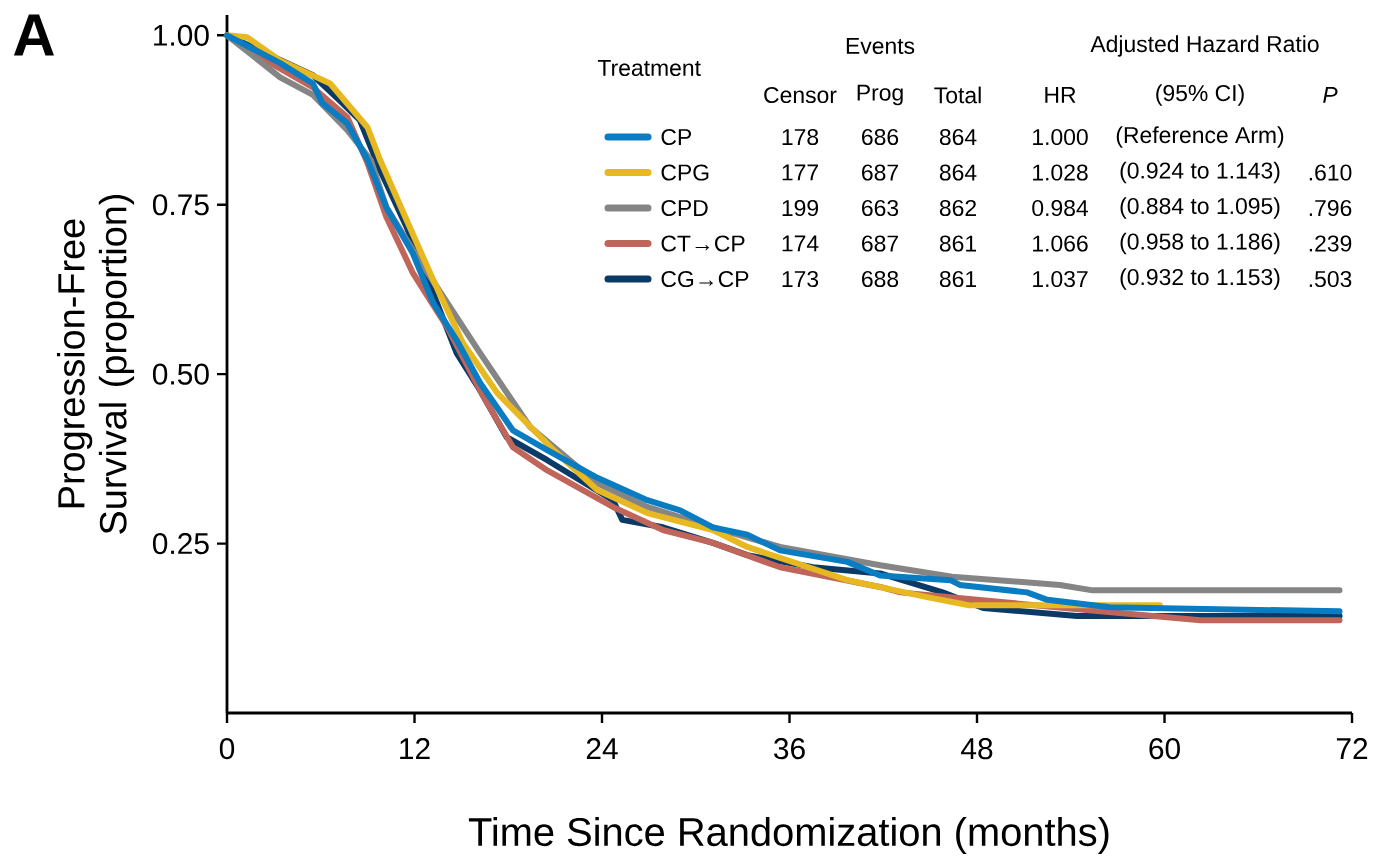 This screenshot has height=859, width=1378. What do you see at coordinates (800, 279) in the screenshot?
I see `annotation: 173` at bounding box center [800, 279].